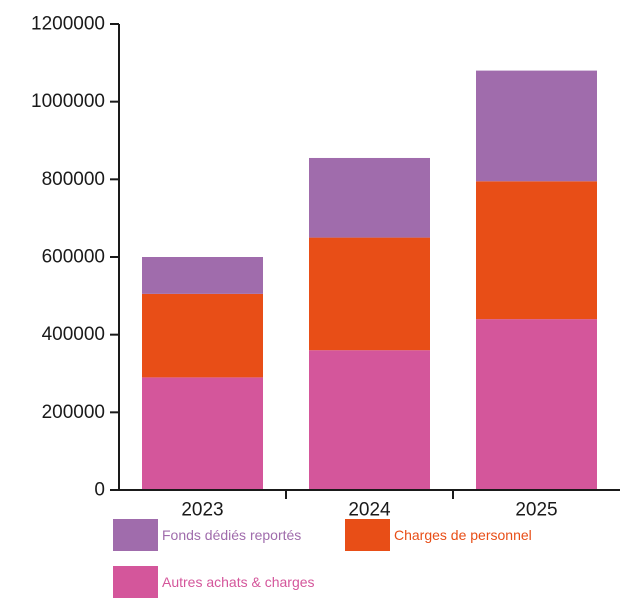 The width and height of the screenshot is (629, 605). I want to click on legend-label: Autres achats & charges, so click(238, 582).